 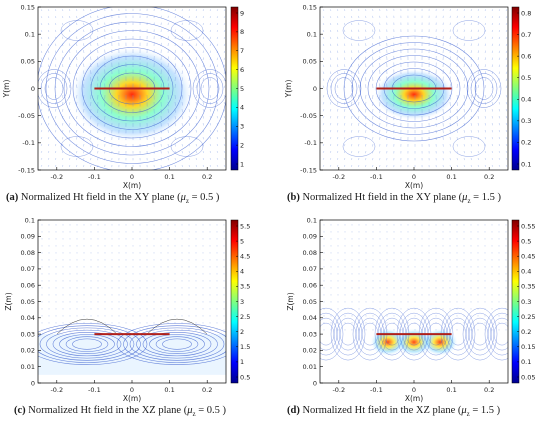 What do you see at coordinates (56, 177) in the screenshot?
I see `x-tick-label: -0.2` at bounding box center [56, 177].